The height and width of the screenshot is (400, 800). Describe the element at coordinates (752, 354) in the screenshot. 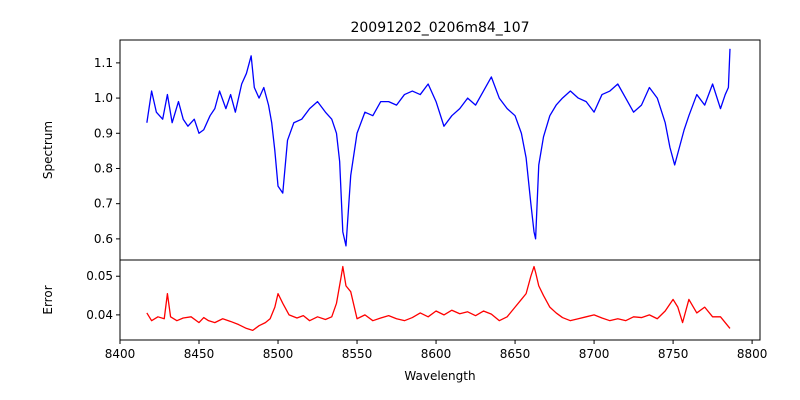

I see `x-tick-label: 8800` at that location.